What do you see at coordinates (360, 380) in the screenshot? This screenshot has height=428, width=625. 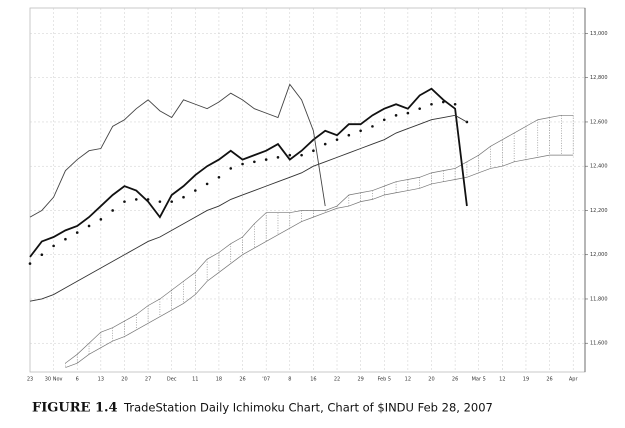 I see `x-tick-label: 29` at bounding box center [360, 380].